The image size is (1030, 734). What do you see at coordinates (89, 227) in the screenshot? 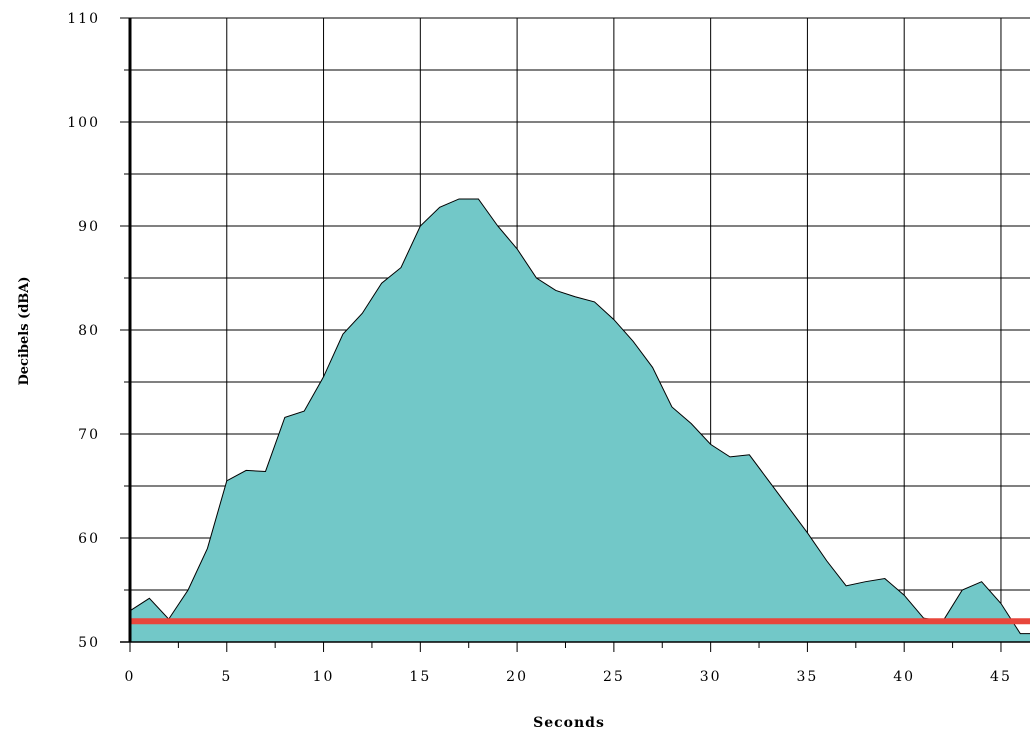
I see `y-tick-label: 90` at bounding box center [89, 227].